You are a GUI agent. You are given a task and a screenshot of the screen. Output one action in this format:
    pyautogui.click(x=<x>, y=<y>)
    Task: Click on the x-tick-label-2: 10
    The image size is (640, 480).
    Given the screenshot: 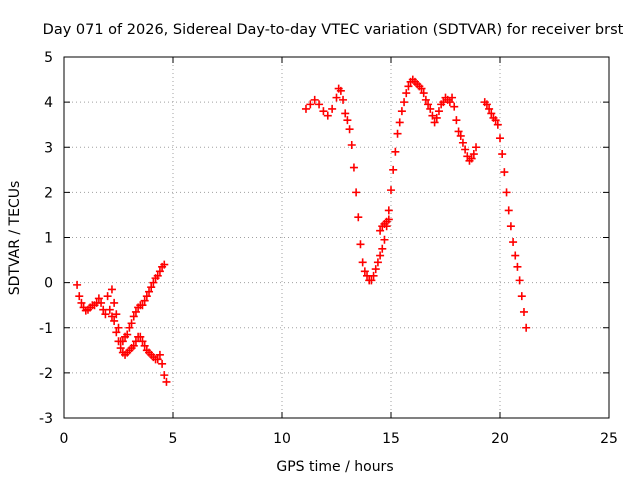 What is the action you would take?
    pyautogui.click(x=282, y=439)
    